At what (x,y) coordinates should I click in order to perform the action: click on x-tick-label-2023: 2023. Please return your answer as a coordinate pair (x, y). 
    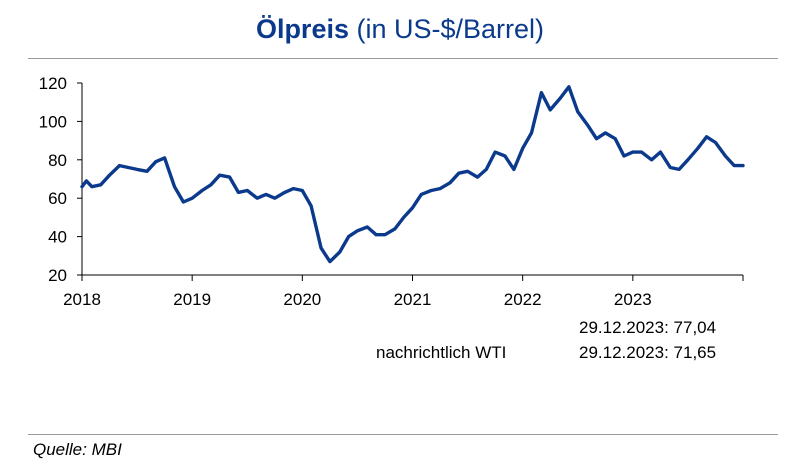
    Looking at the image, I should click on (633, 299).